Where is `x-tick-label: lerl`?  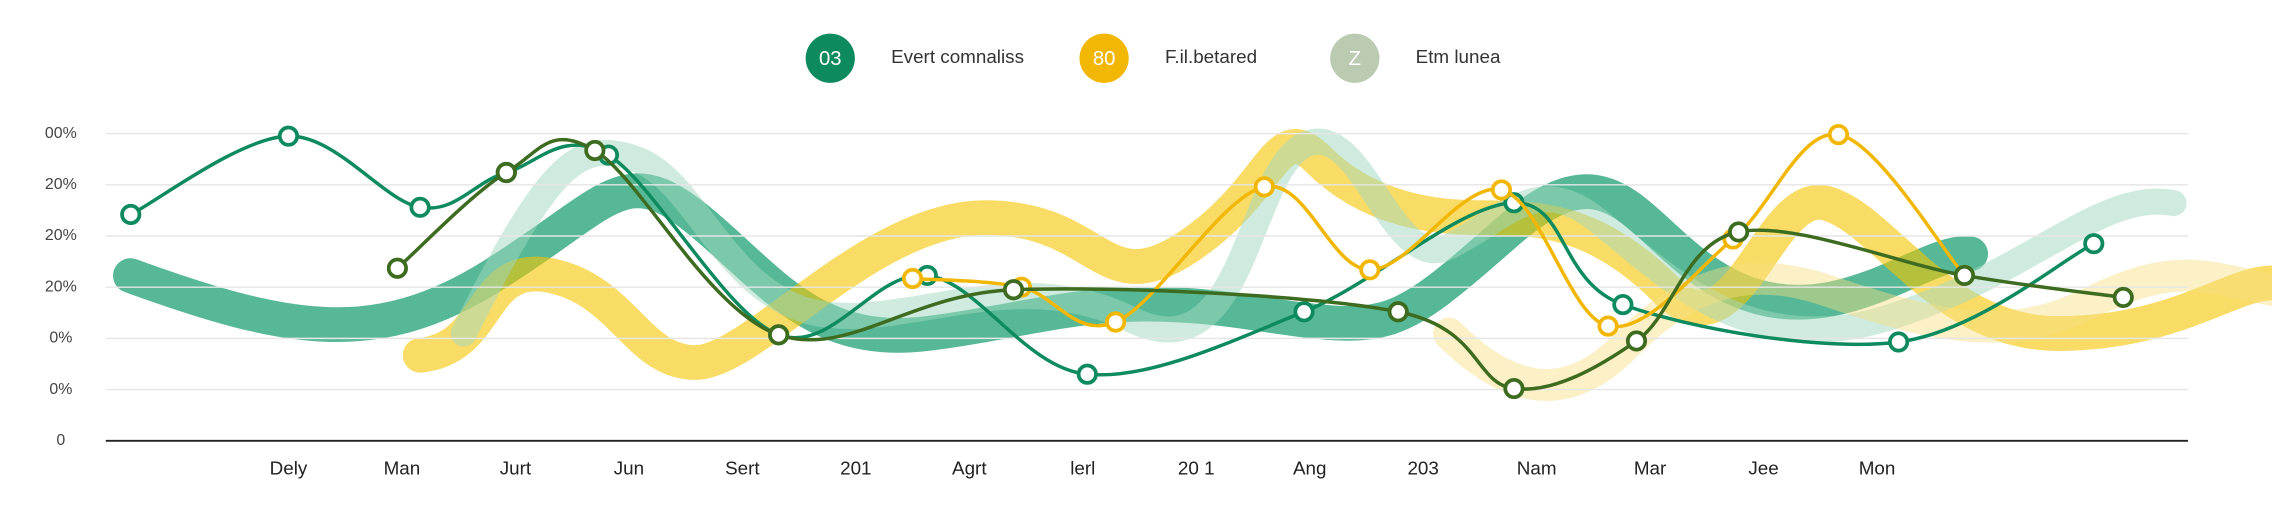
x-tick-label: lerl is located at coordinates (1082, 468).